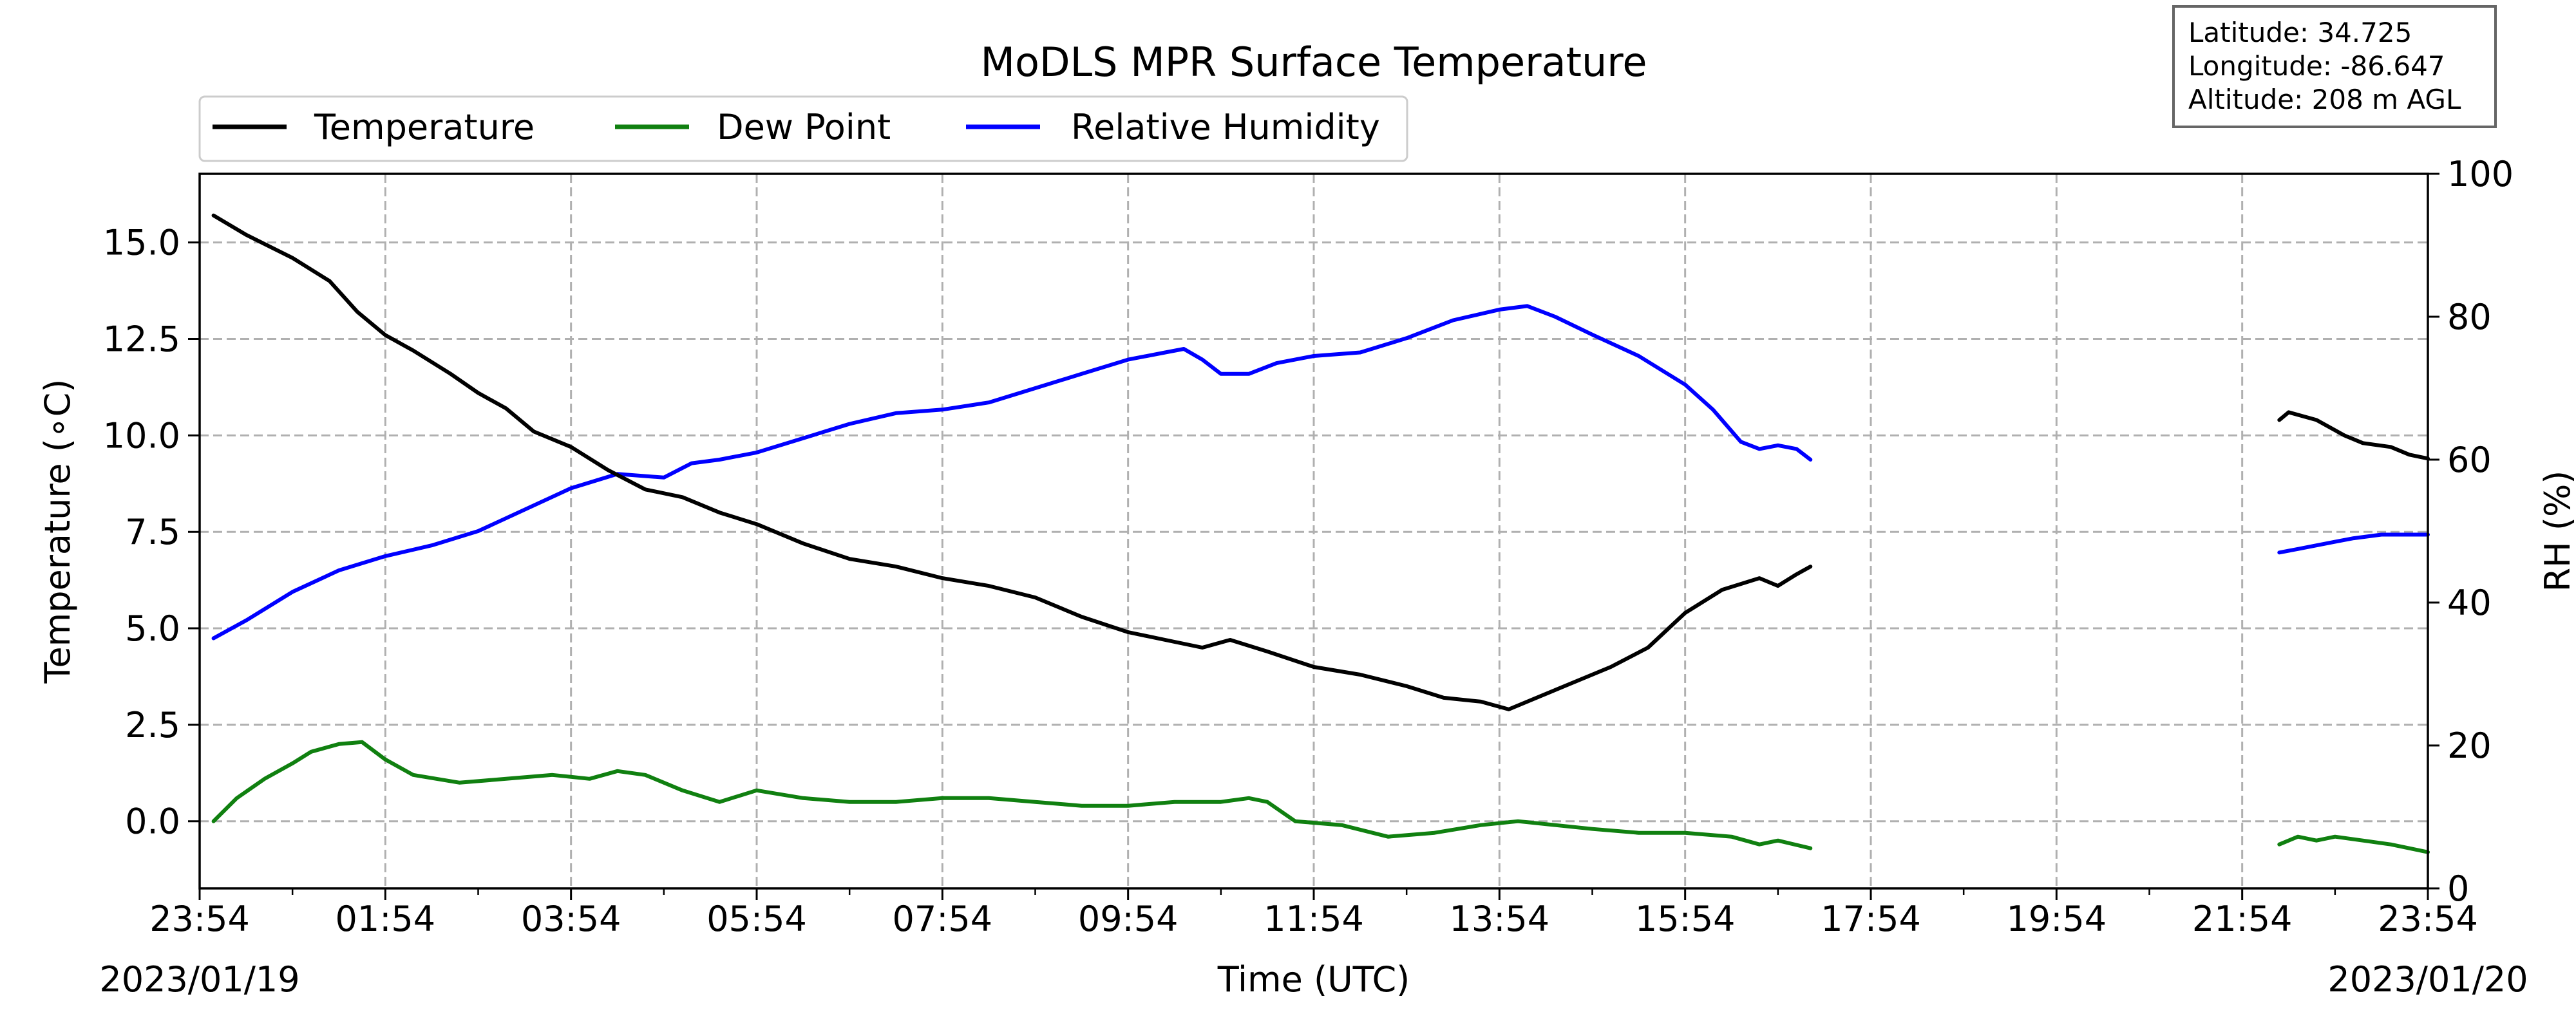 The width and height of the screenshot is (2576, 1030). Describe the element at coordinates (1225, 127) in the screenshot. I see `legend-label-relative-humidity: Relative Humidity` at that location.